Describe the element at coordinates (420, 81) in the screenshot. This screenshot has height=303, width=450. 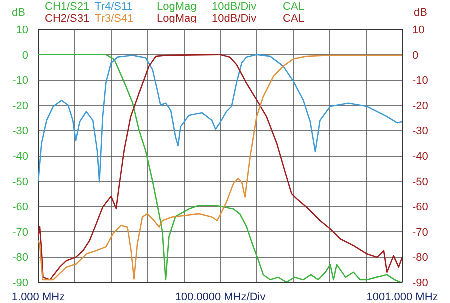
I see `y2-tick-label: -10` at that location.